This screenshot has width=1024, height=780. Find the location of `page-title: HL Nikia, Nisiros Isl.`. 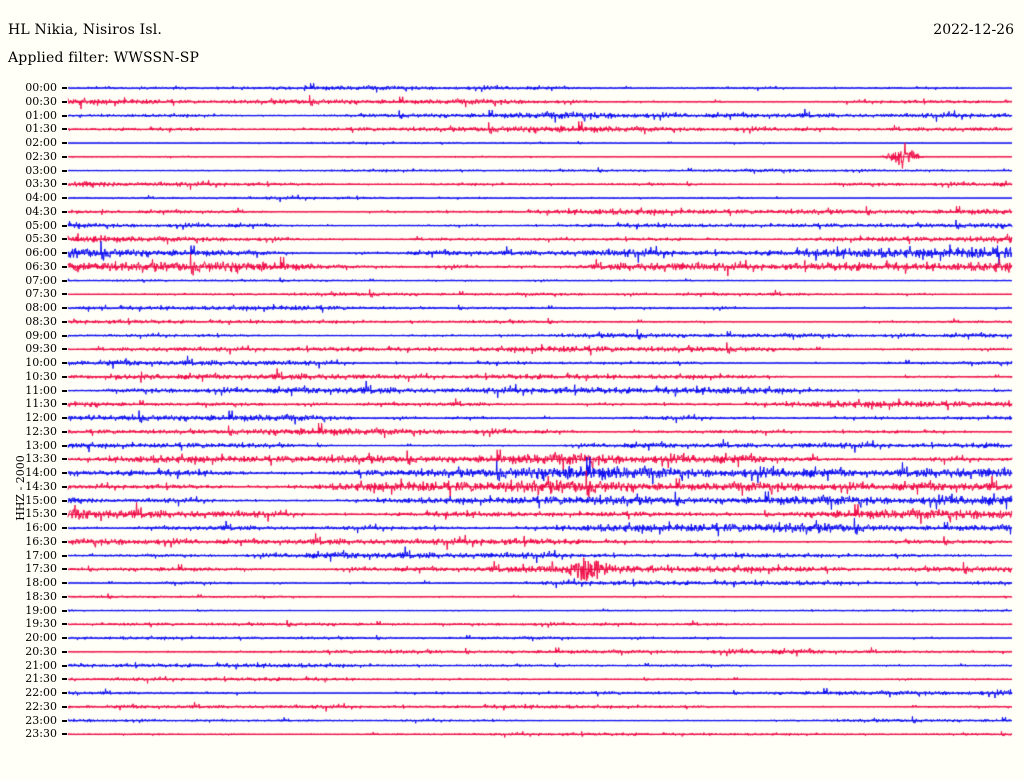

page-title: HL Nikia, Nisiros Isl. is located at coordinates (85, 30).